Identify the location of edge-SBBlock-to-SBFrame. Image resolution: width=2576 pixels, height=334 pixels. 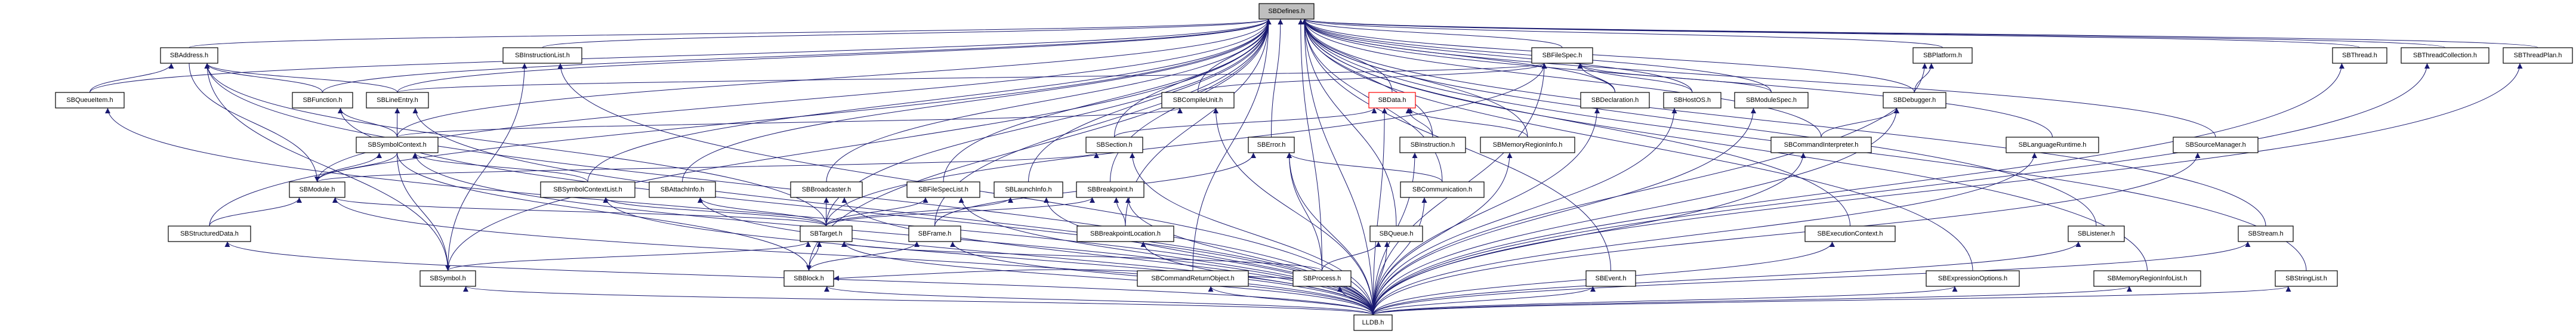
(864, 256).